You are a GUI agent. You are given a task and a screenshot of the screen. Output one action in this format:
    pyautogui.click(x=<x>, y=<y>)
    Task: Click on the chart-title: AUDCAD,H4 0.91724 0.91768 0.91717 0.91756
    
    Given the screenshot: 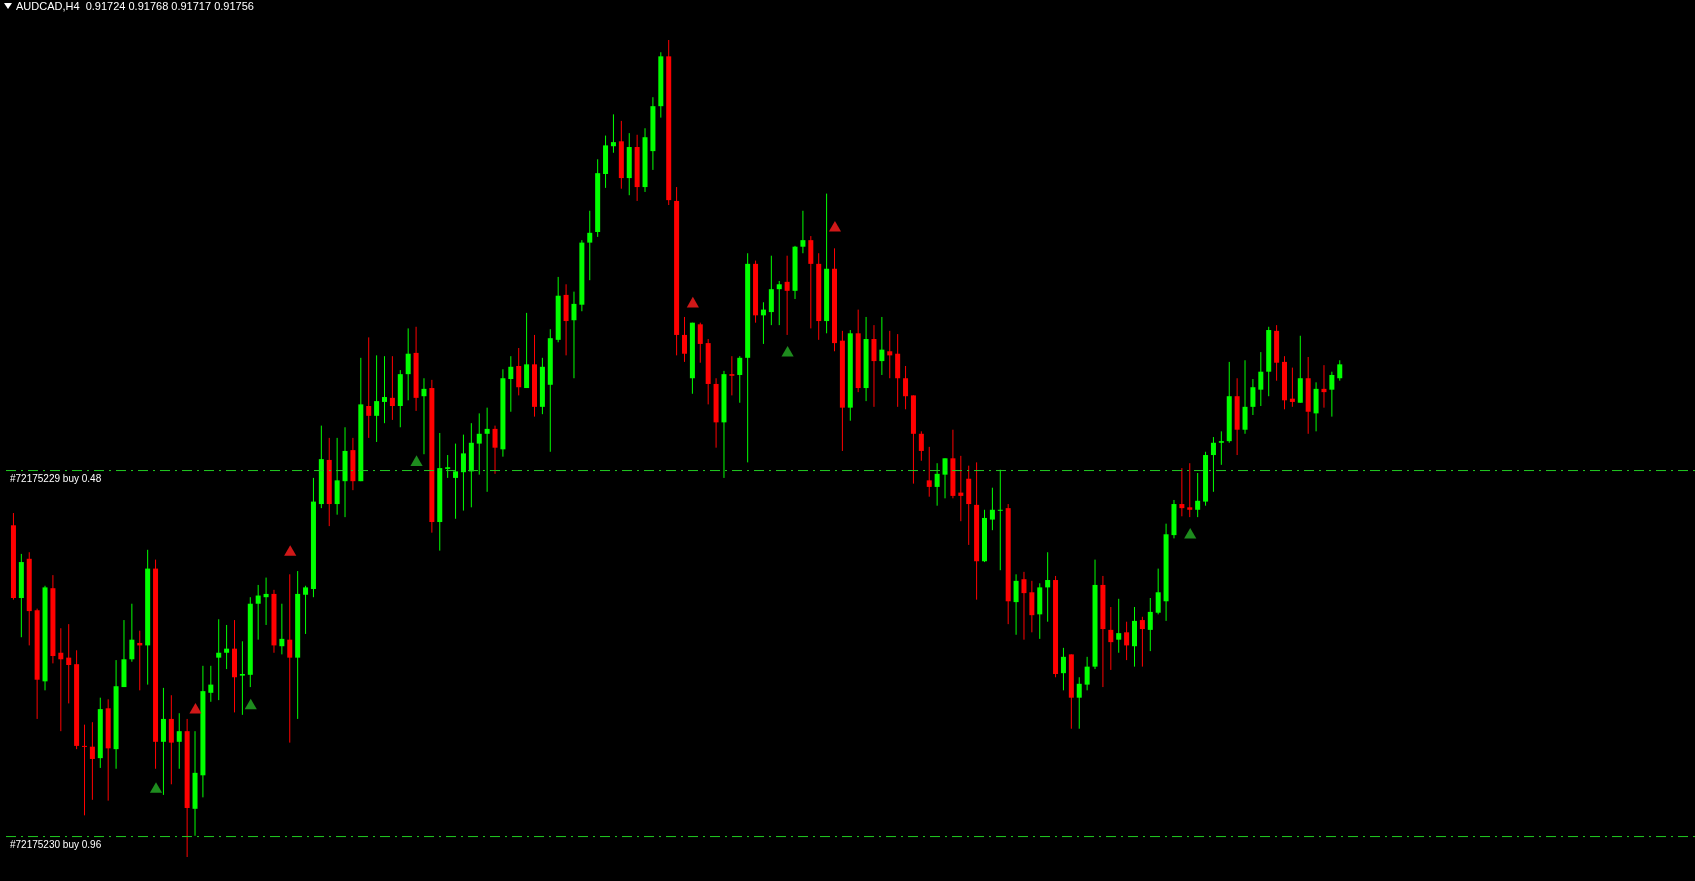 What is the action you would take?
    pyautogui.click(x=135, y=6)
    